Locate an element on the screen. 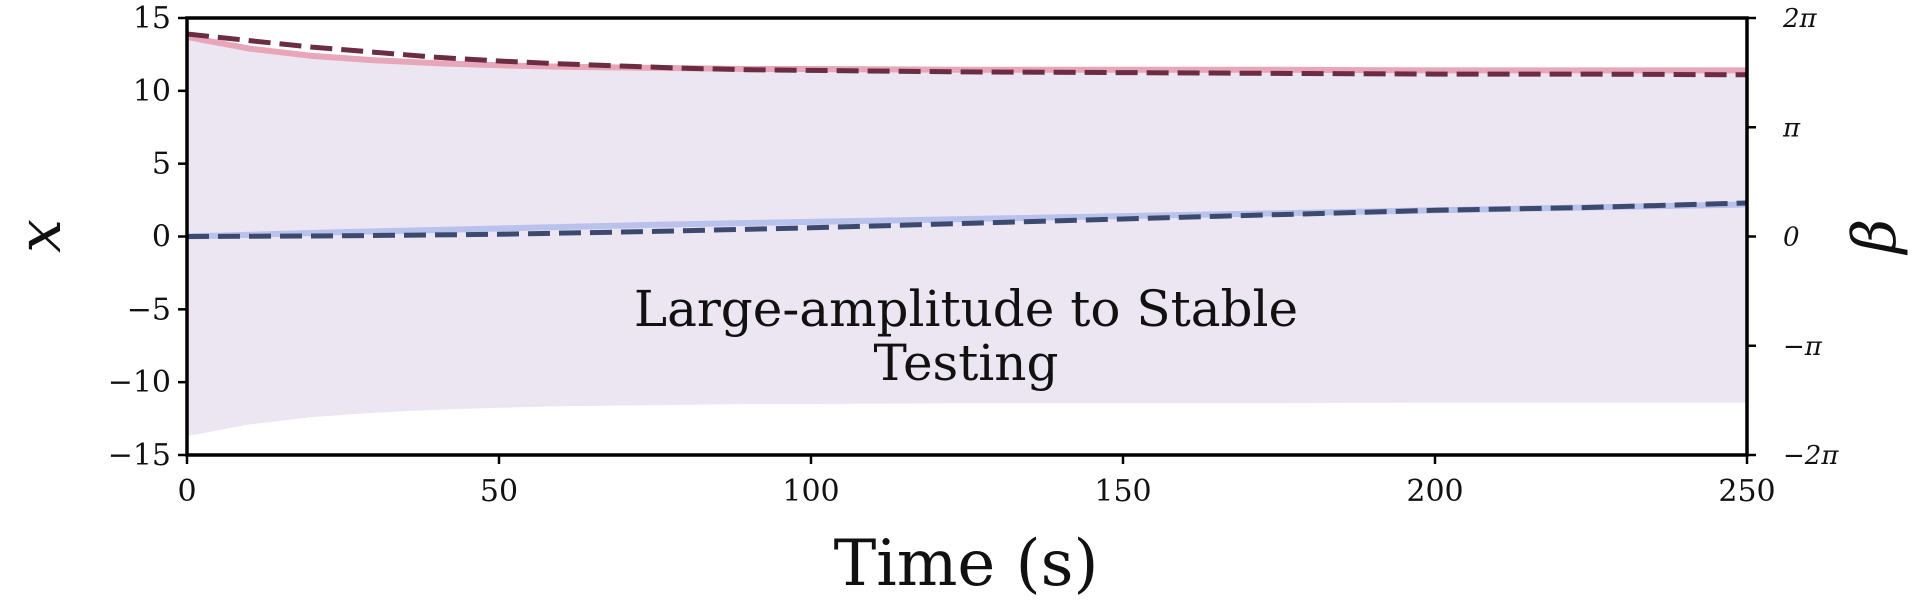 The height and width of the screenshot is (604, 1920). rtick-label: −2π is located at coordinates (1811, 456).